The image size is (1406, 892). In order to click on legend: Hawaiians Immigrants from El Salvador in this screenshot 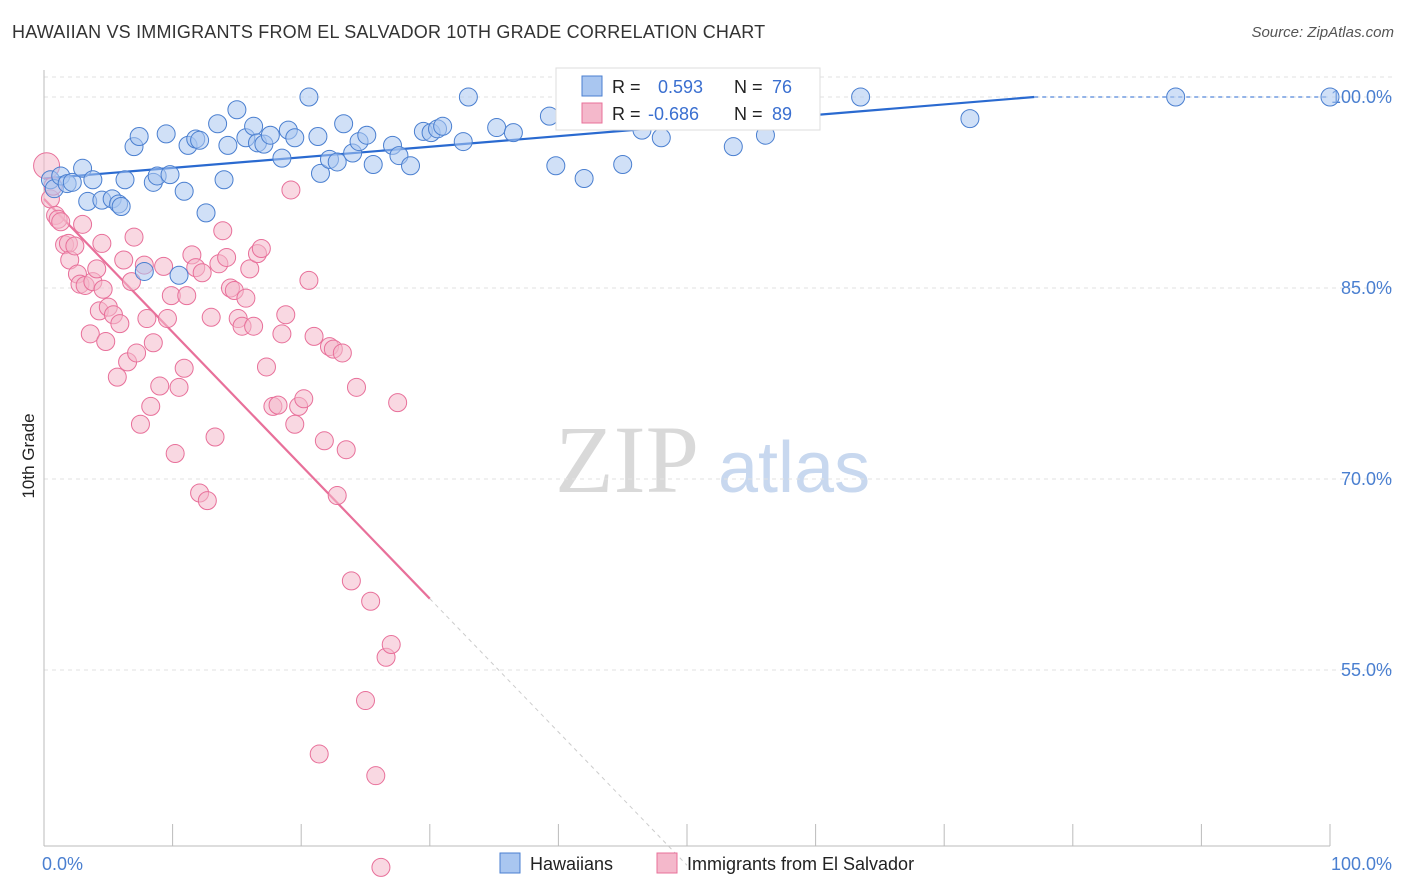, I will do `click(706, 863)`.